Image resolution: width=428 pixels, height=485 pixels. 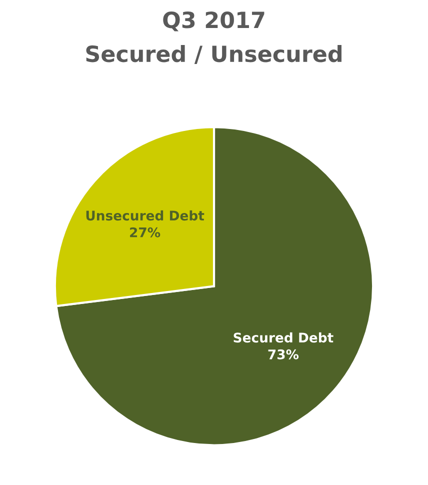 I want to click on slice-label: Unsecured Debt, so click(x=145, y=215).